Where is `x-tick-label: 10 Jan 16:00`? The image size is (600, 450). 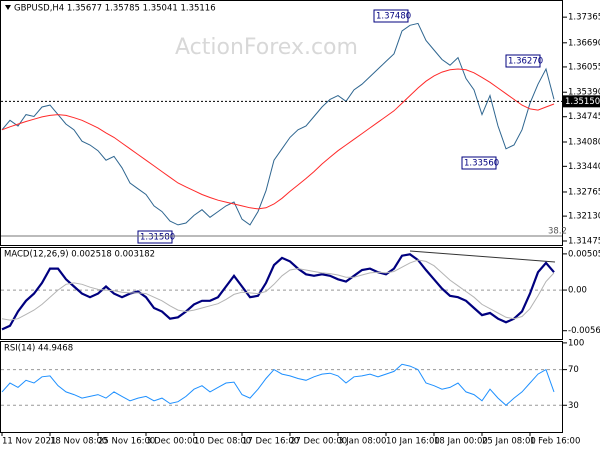
x-tick-label: 10 Jan 16:00 is located at coordinates (413, 442).